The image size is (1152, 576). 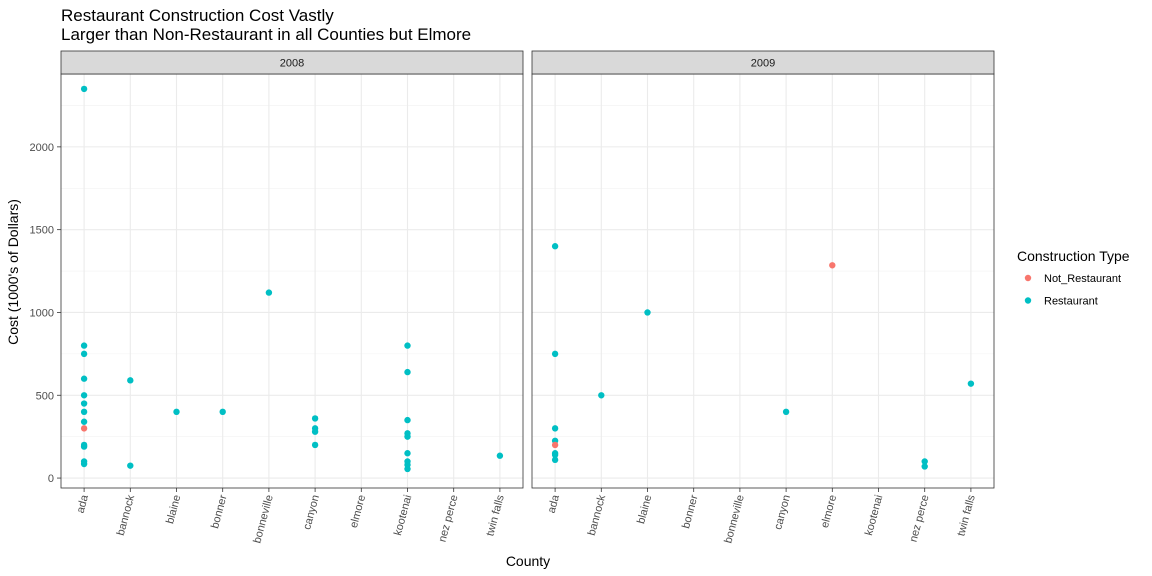 I want to click on y-tick-label: 500, so click(x=45, y=396).